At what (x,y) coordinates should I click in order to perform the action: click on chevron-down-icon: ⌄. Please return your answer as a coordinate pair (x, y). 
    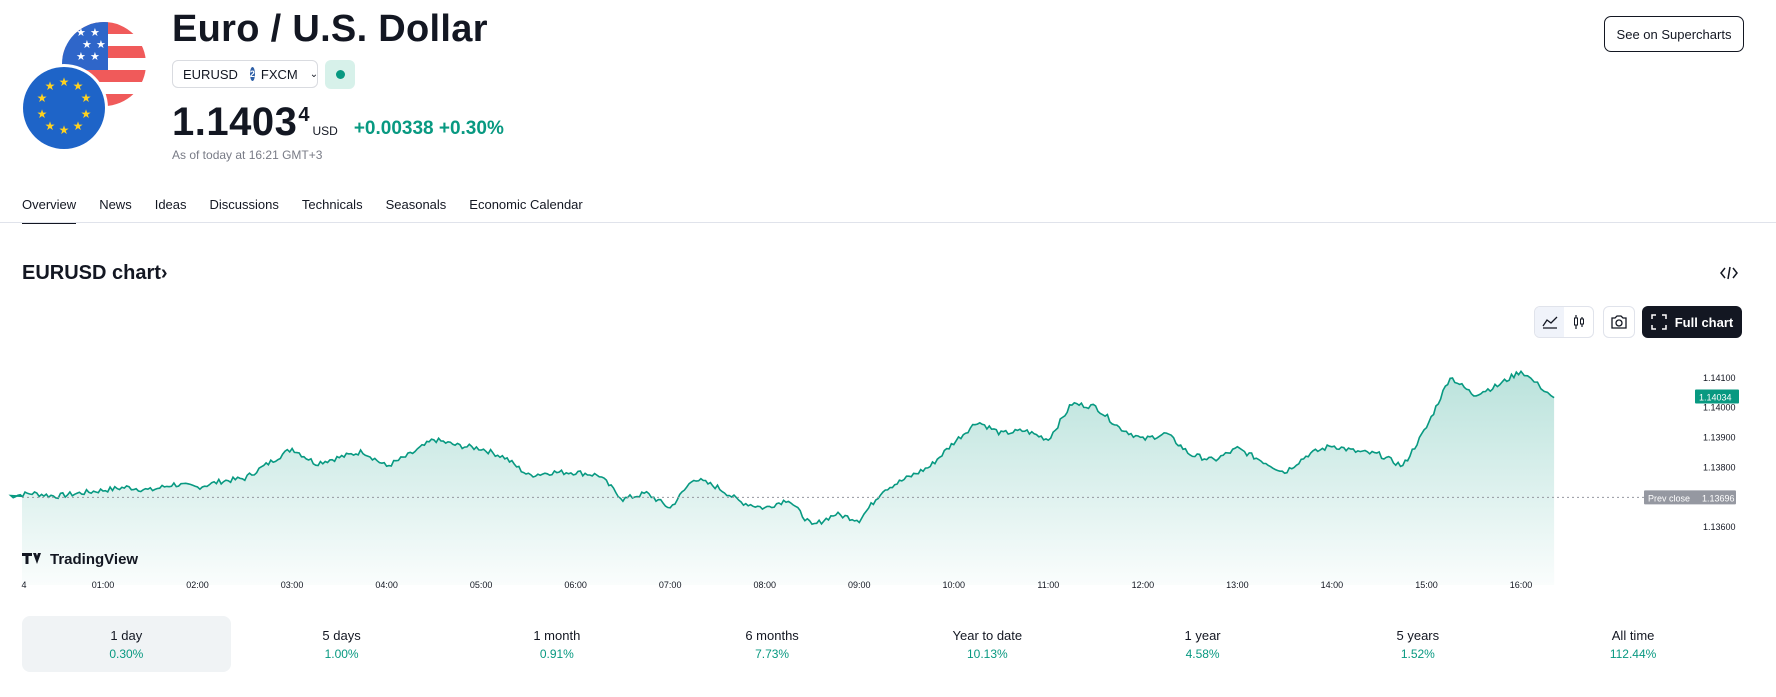
    Looking at the image, I should click on (314, 74).